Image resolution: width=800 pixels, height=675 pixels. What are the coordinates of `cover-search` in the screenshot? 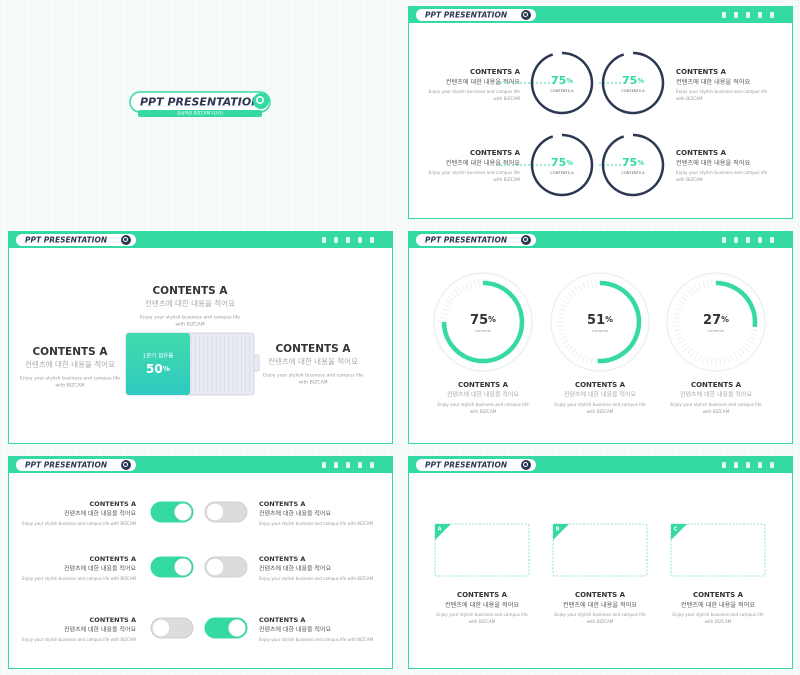 It's located at (261, 101).